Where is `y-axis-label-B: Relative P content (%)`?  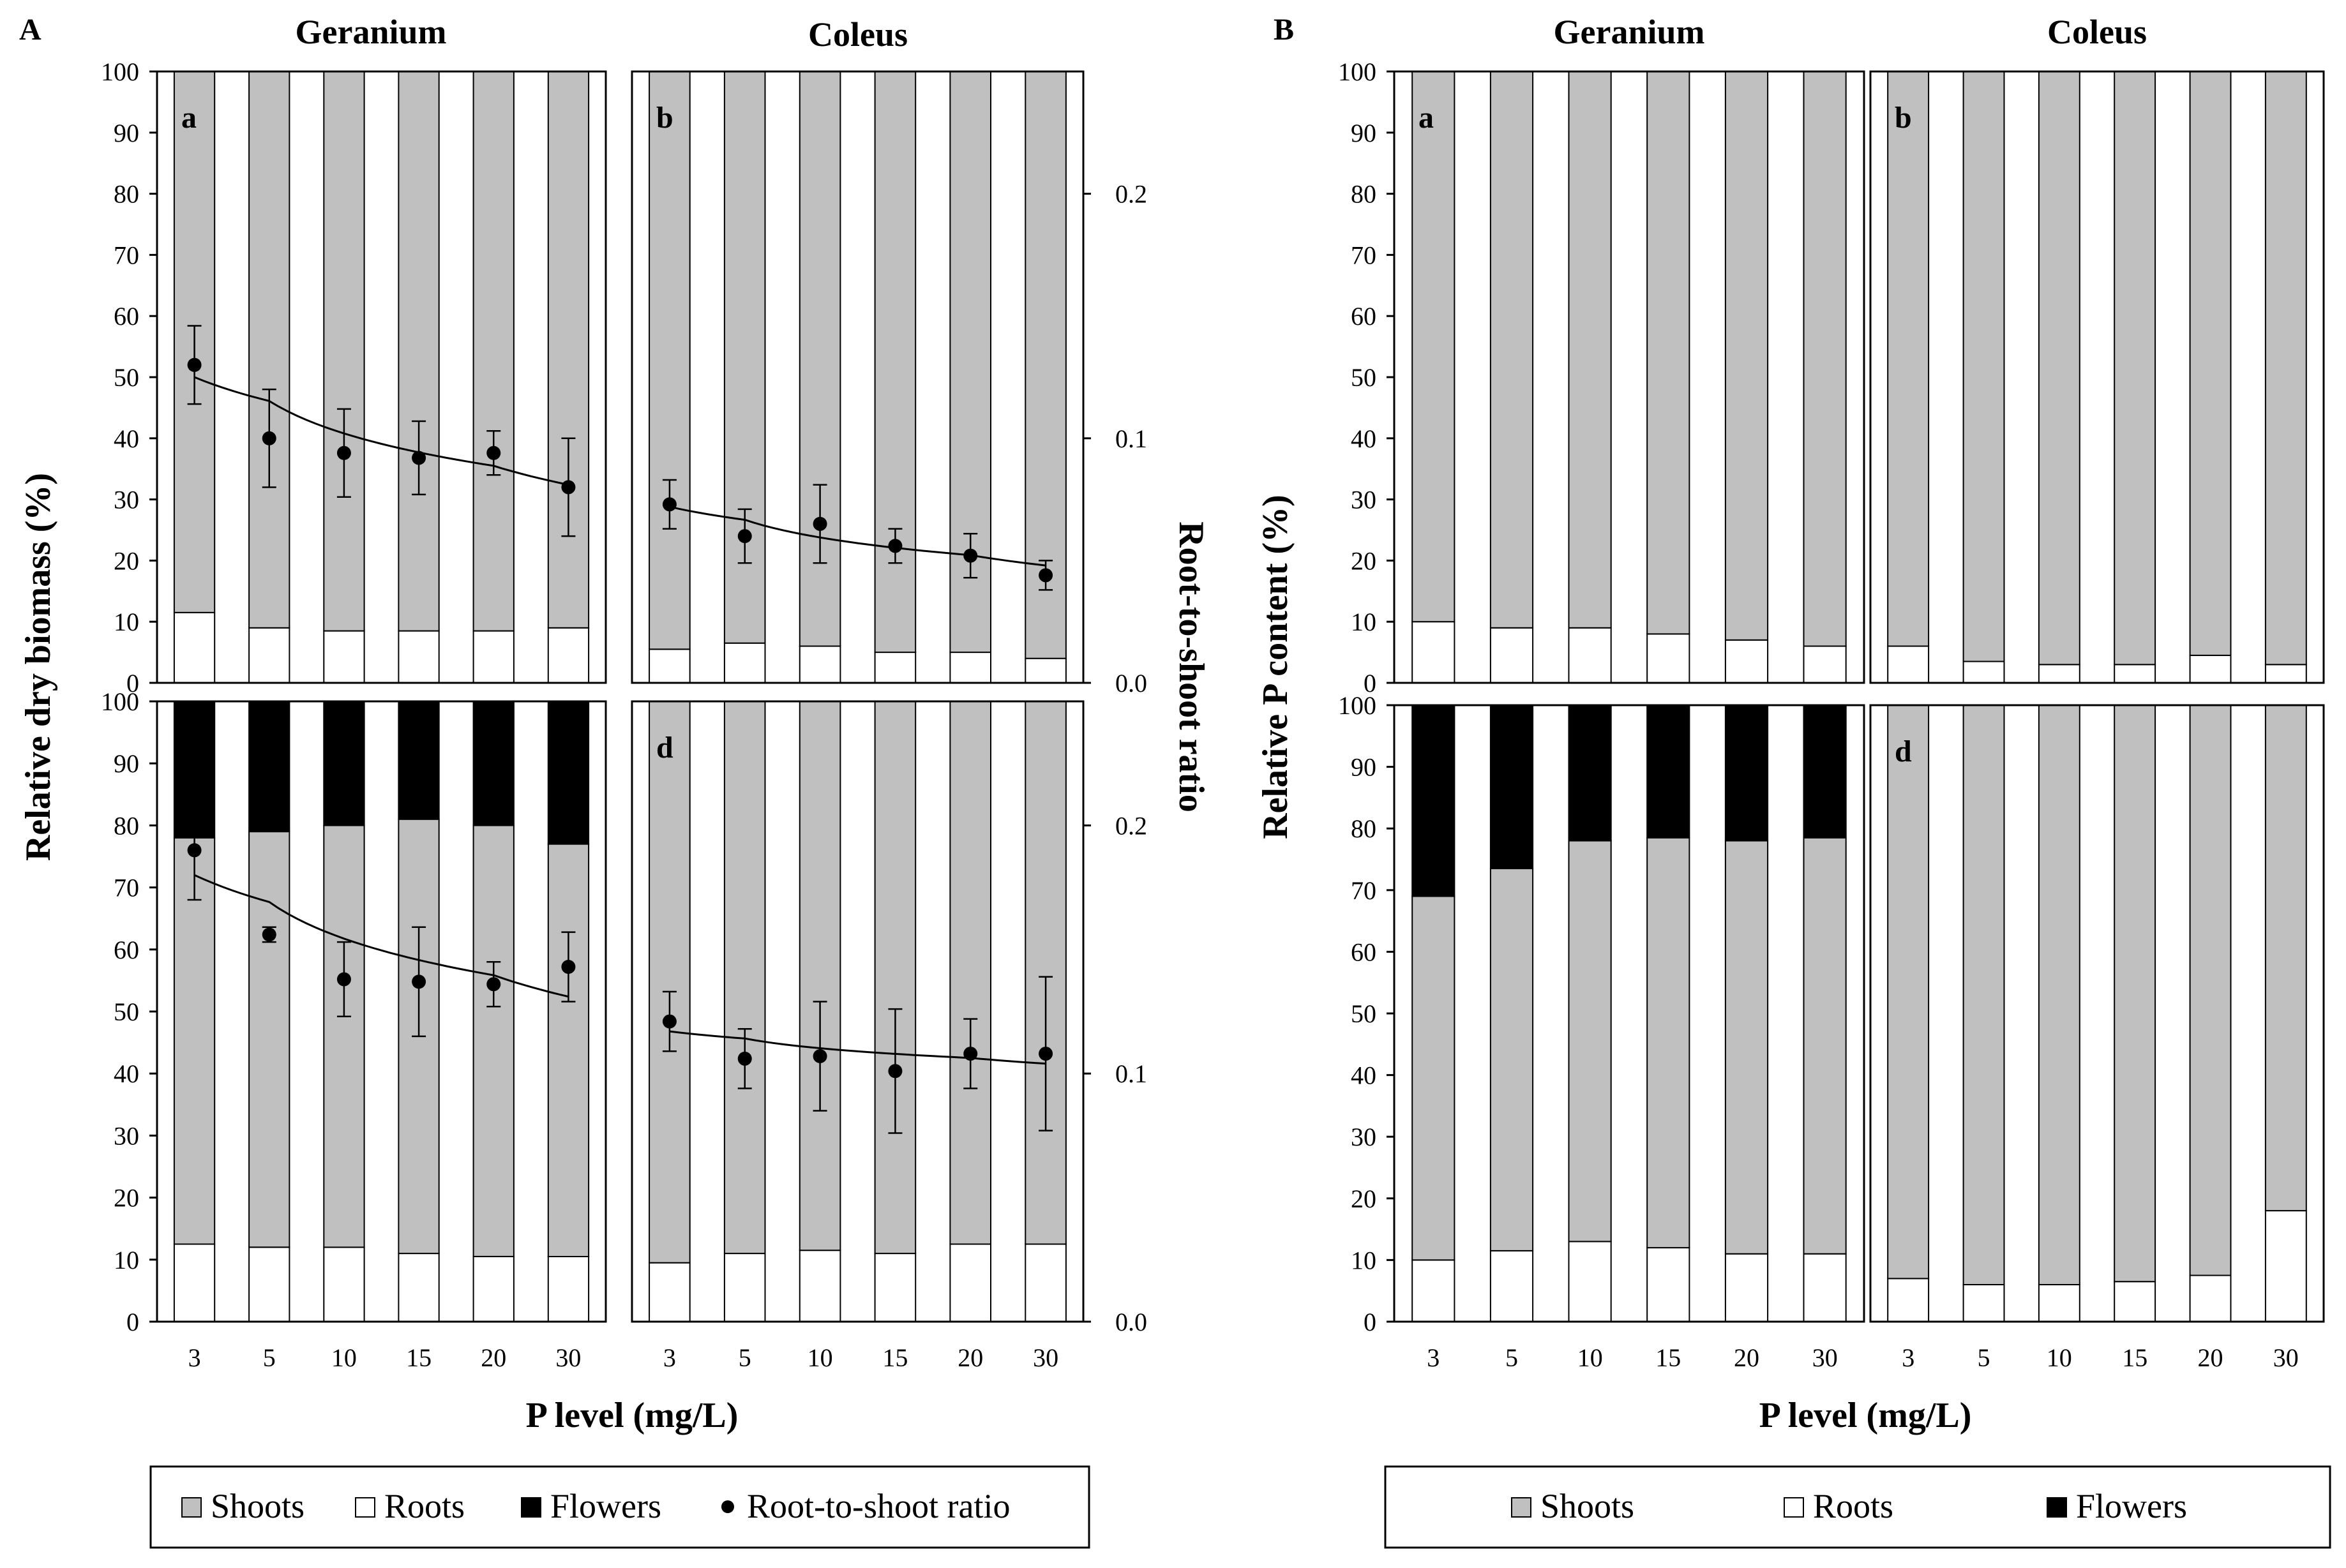
y-axis-label-B: Relative P content (%) is located at coordinates (1275, 667).